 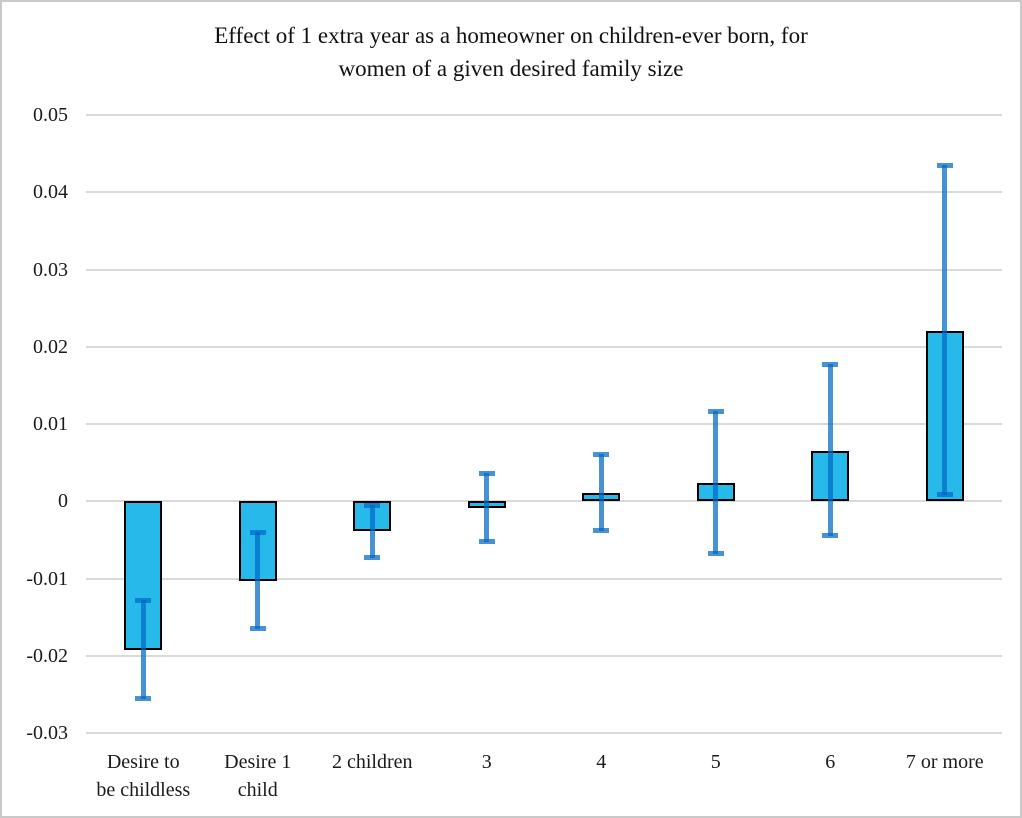 I want to click on y-tick-label: 0.01, so click(x=50, y=424).